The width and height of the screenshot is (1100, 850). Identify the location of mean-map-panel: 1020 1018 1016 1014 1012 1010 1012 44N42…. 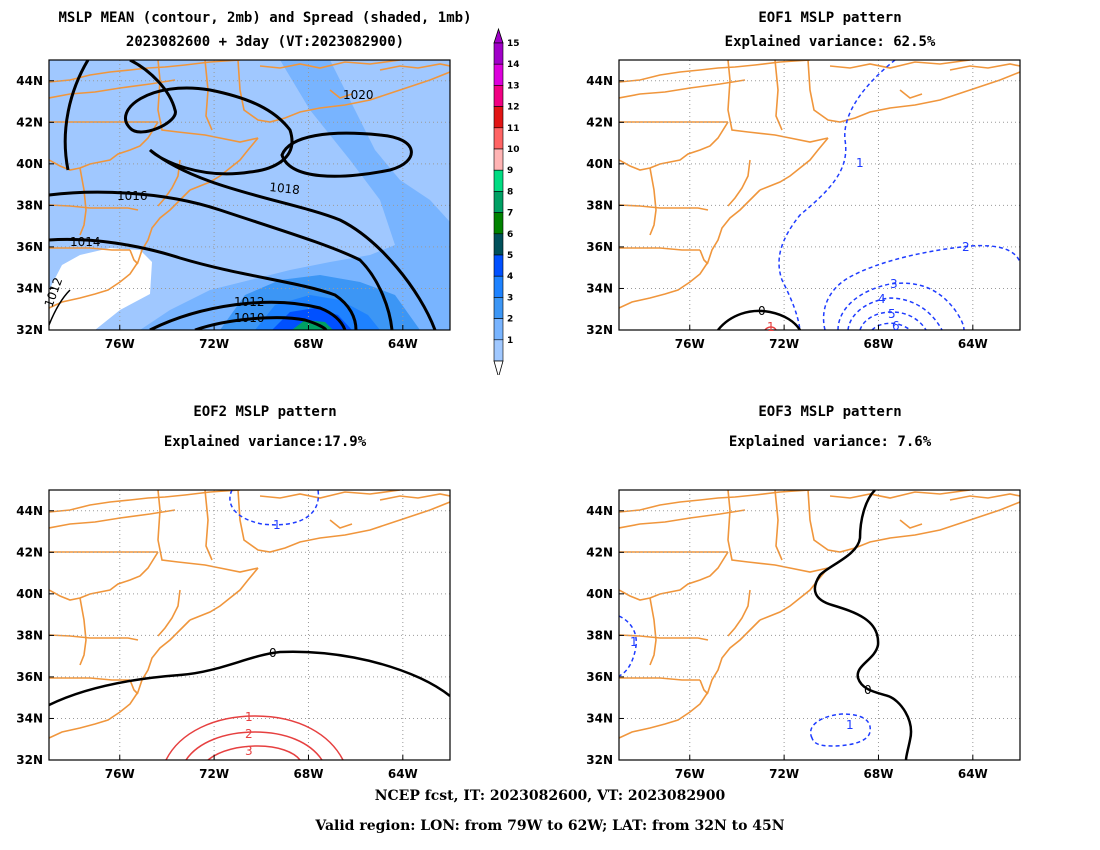
(233, 205).